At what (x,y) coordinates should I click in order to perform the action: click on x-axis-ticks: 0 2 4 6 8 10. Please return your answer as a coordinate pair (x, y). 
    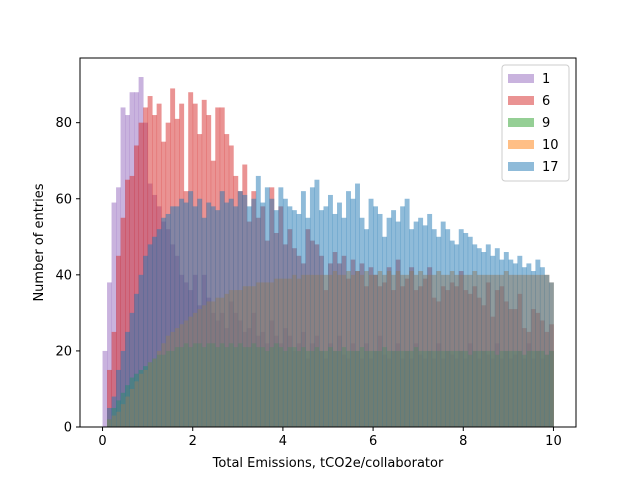
    Looking at the image, I should click on (330, 438).